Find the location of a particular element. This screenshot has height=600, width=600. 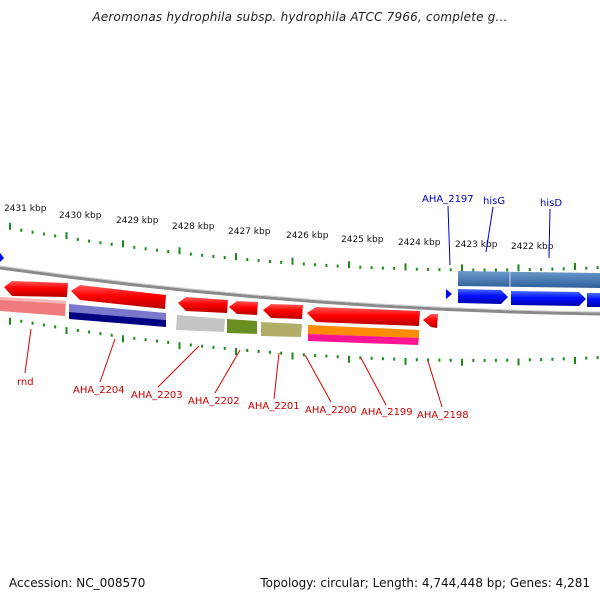

gene-label-aha-2198: AHA_2198 is located at coordinates (443, 415).